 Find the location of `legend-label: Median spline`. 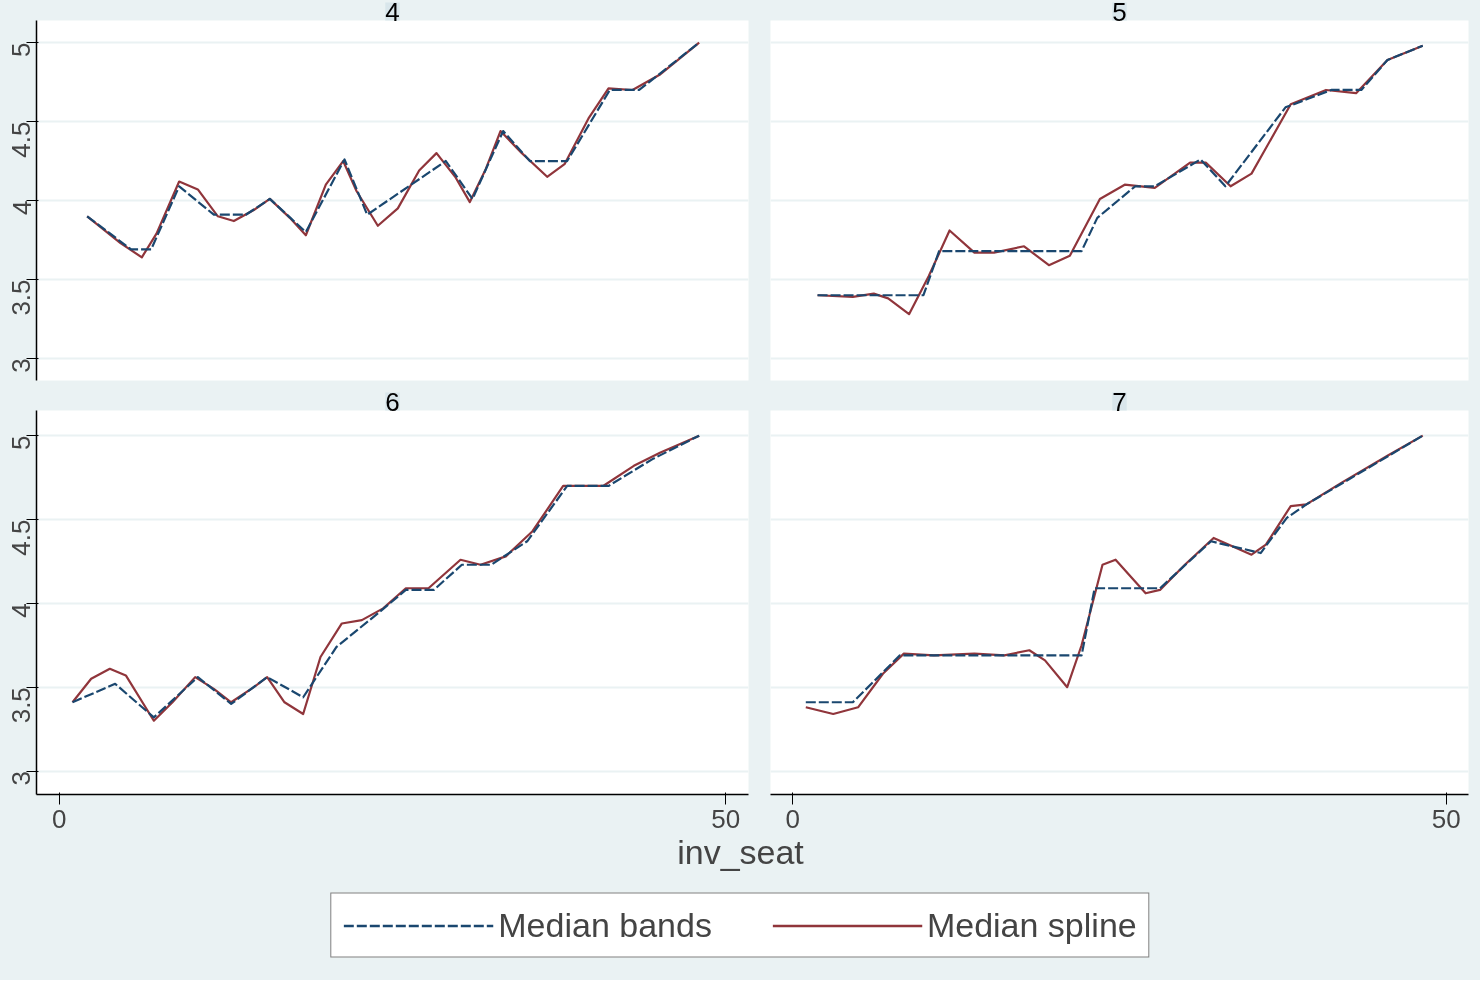

legend-label: Median spline is located at coordinates (1031, 925).